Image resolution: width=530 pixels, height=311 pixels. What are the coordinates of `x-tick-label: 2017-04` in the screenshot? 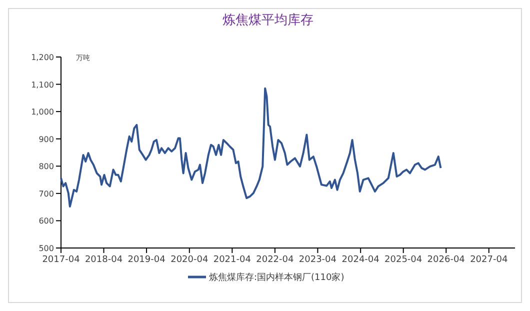 It's located at (61, 260).